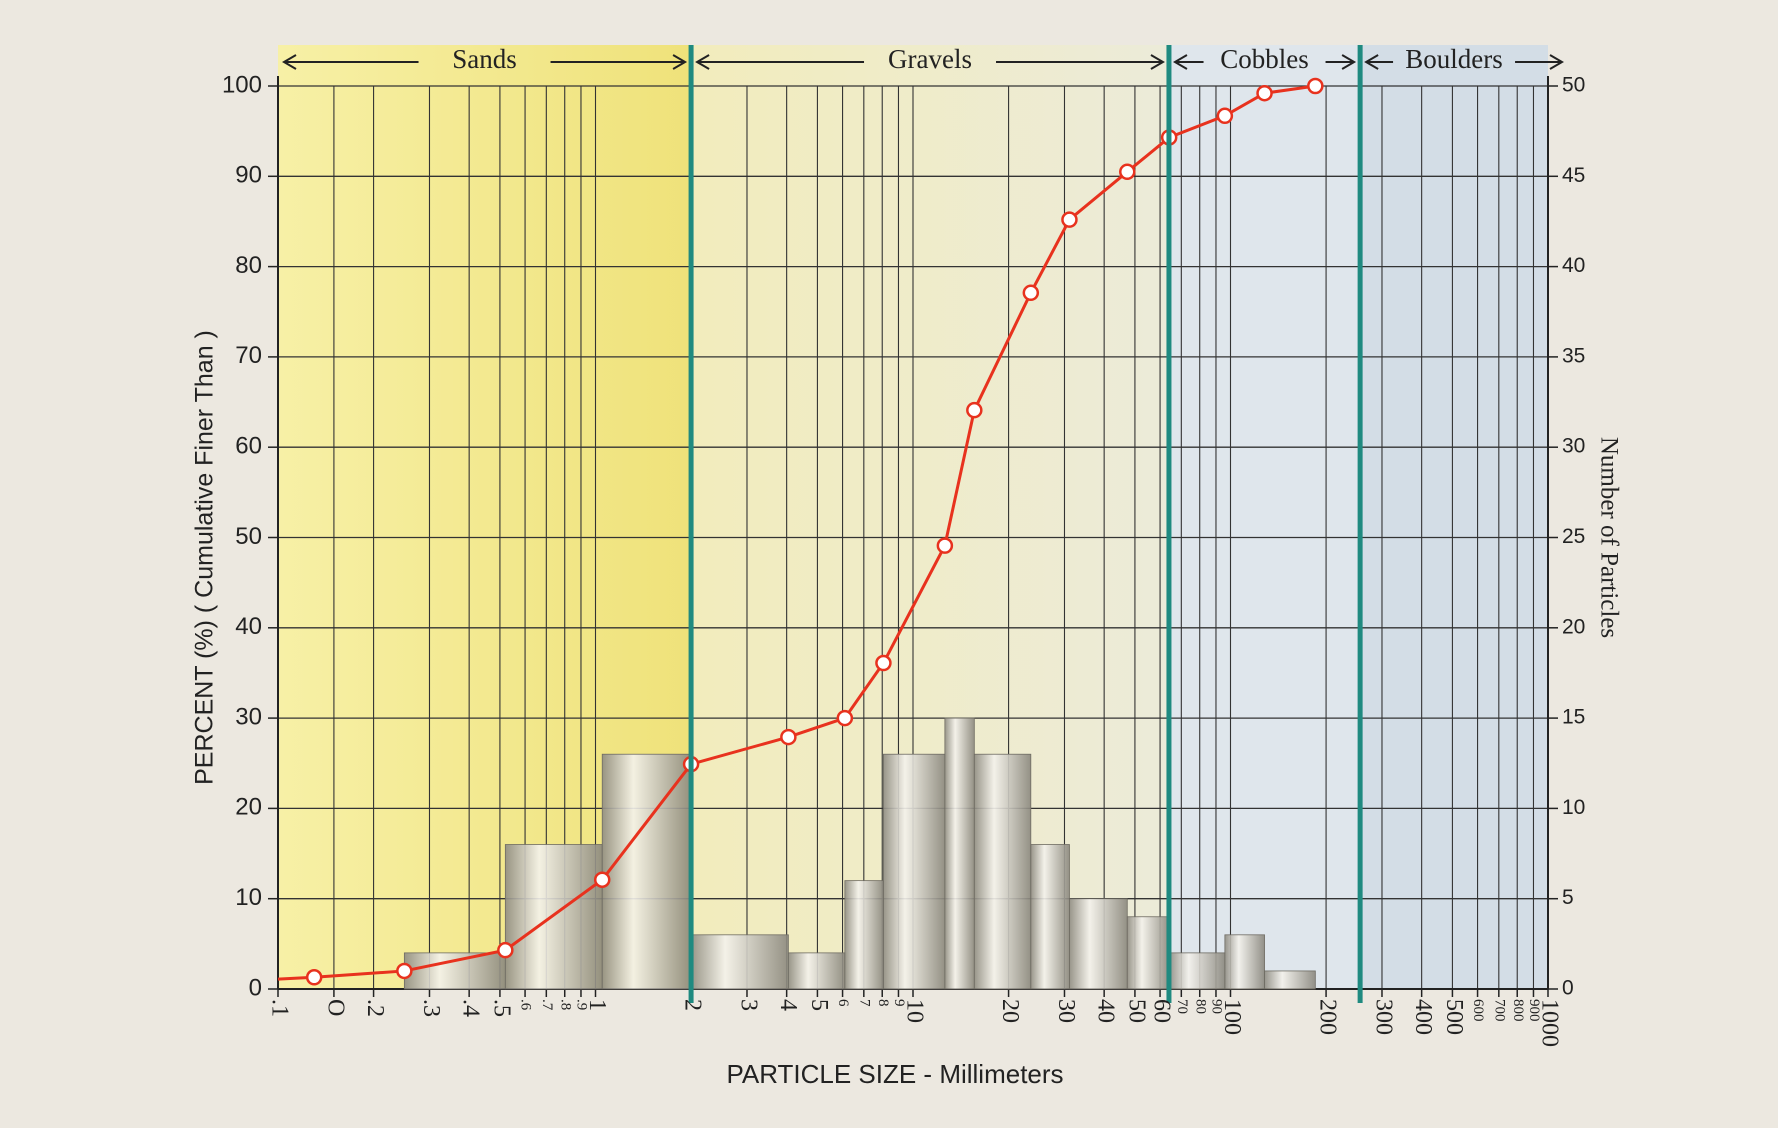  I want to click on x-tick-label: .6, so click(526, 1005).